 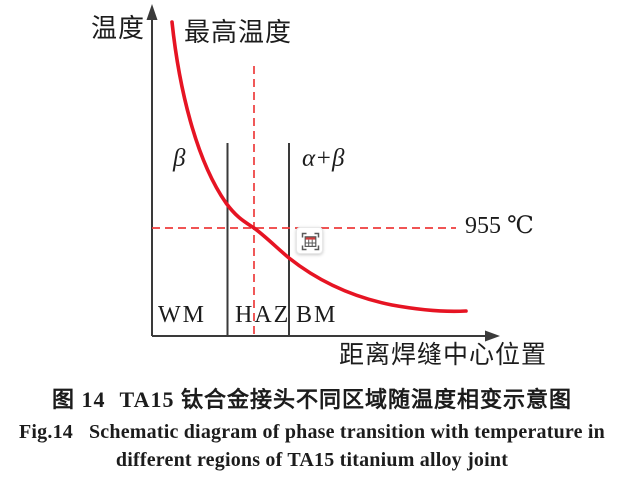 What do you see at coordinates (179, 158) in the screenshot?
I see `phase-label-beta: β` at bounding box center [179, 158].